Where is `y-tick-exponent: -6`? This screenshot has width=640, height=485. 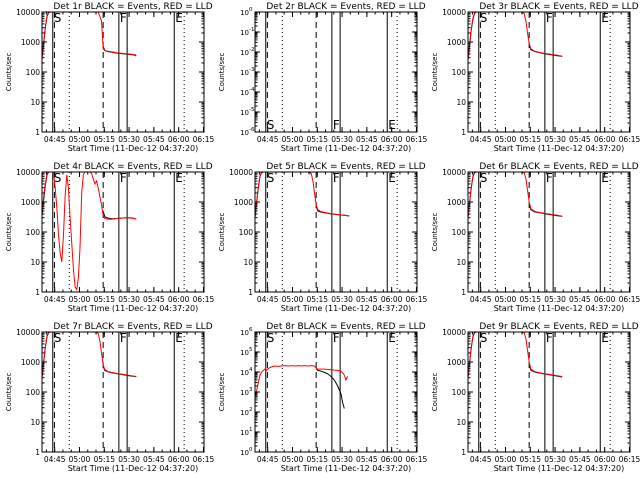
y-tick-exponent: -6 is located at coordinates (252, 130).